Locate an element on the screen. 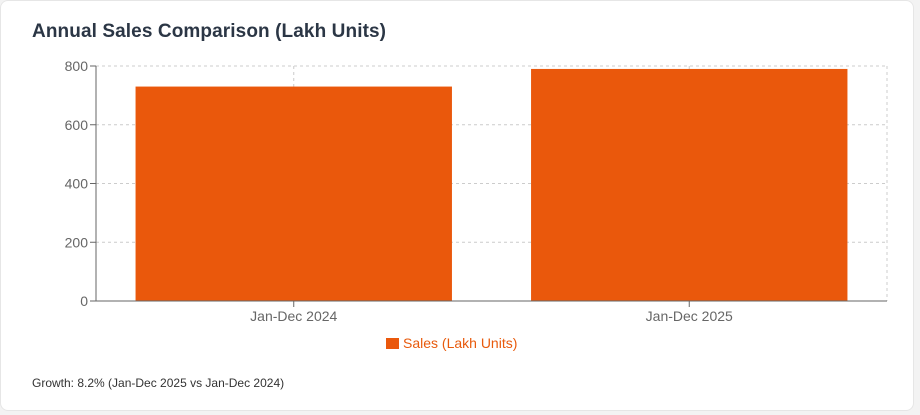  y-tick-label: 0 is located at coordinates (84, 301).